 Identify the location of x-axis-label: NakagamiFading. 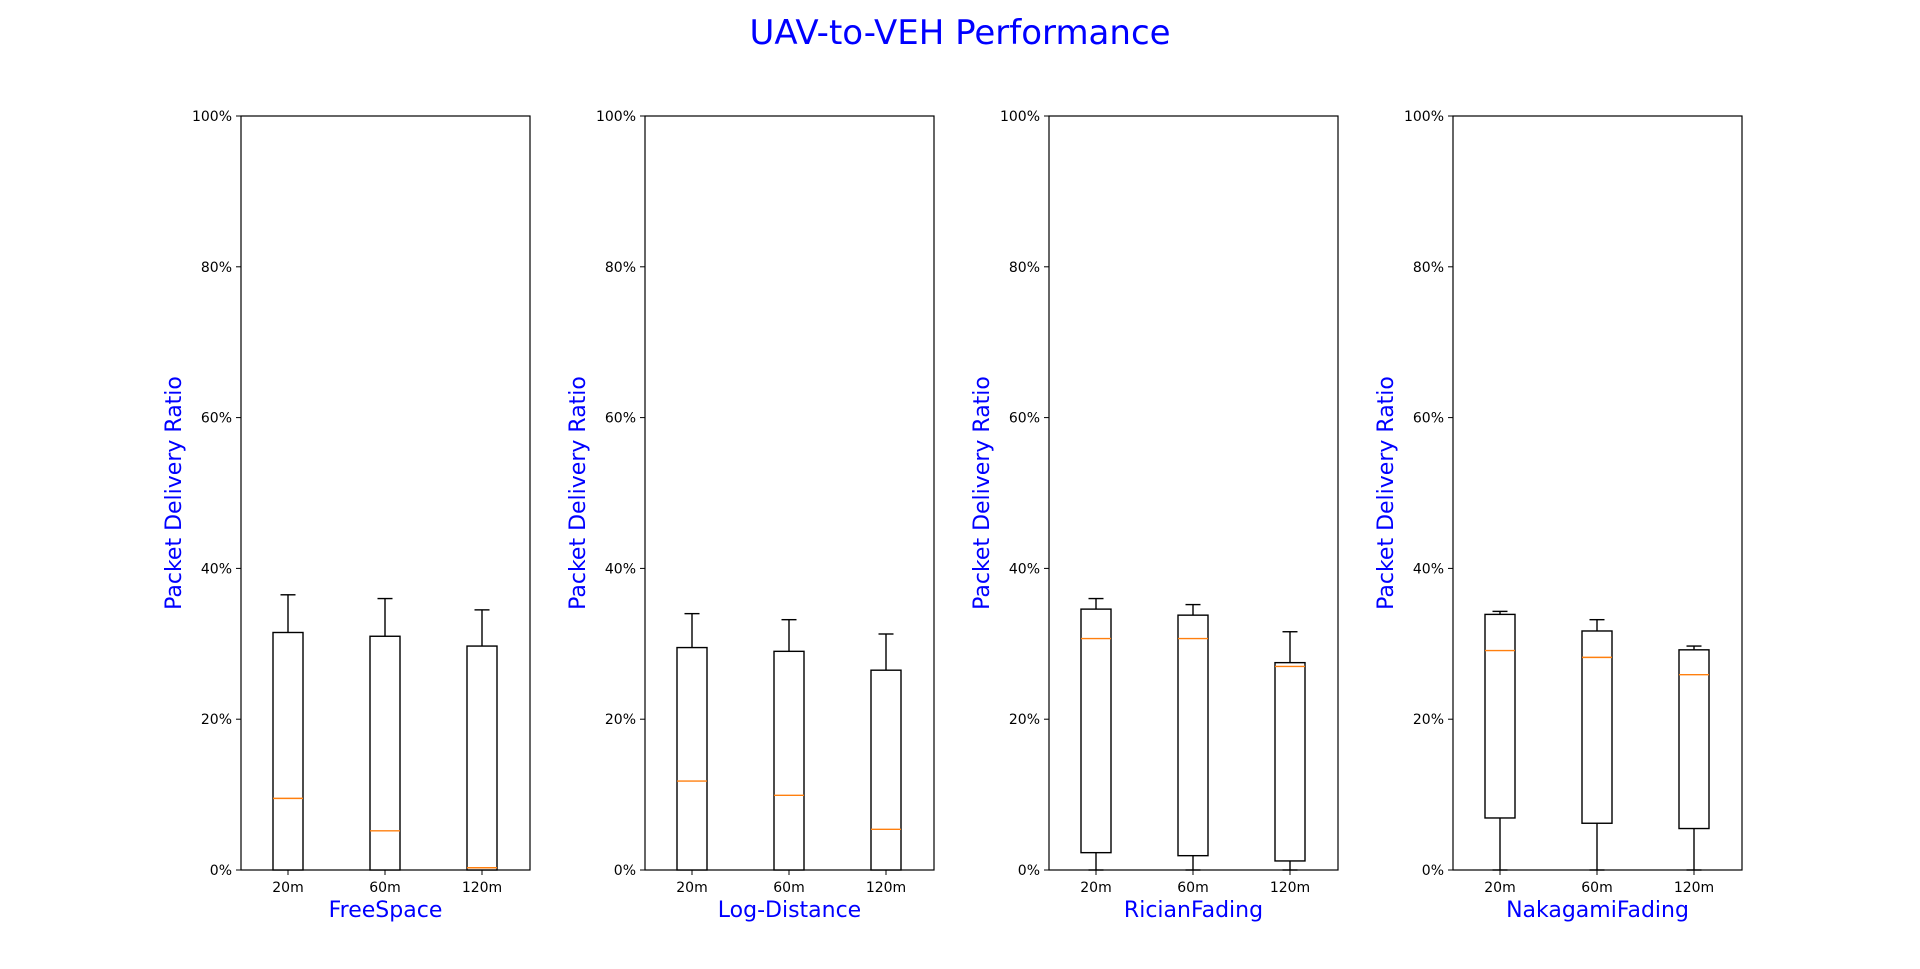
(1597, 910).